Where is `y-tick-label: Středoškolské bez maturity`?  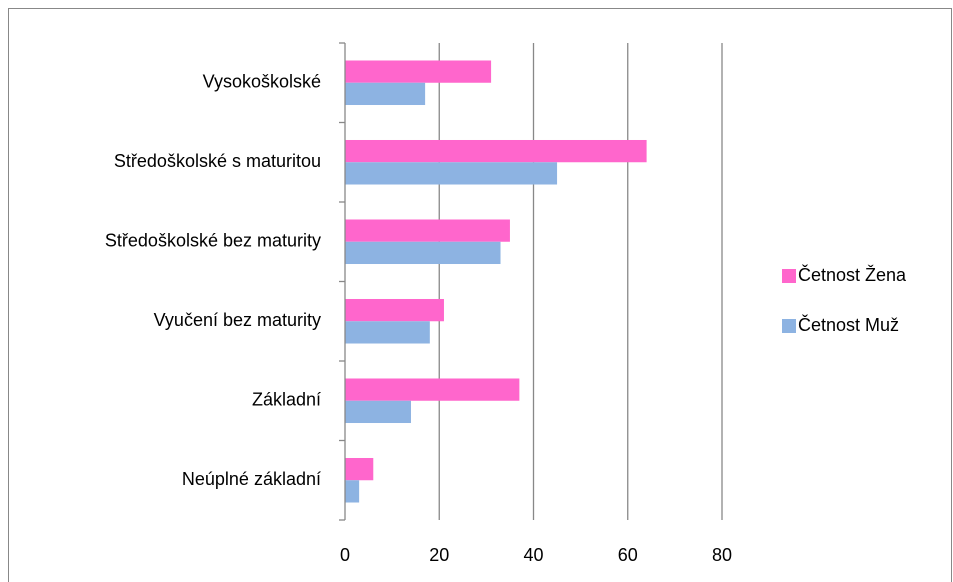
y-tick-label: Středoškolské bez maturity is located at coordinates (213, 241).